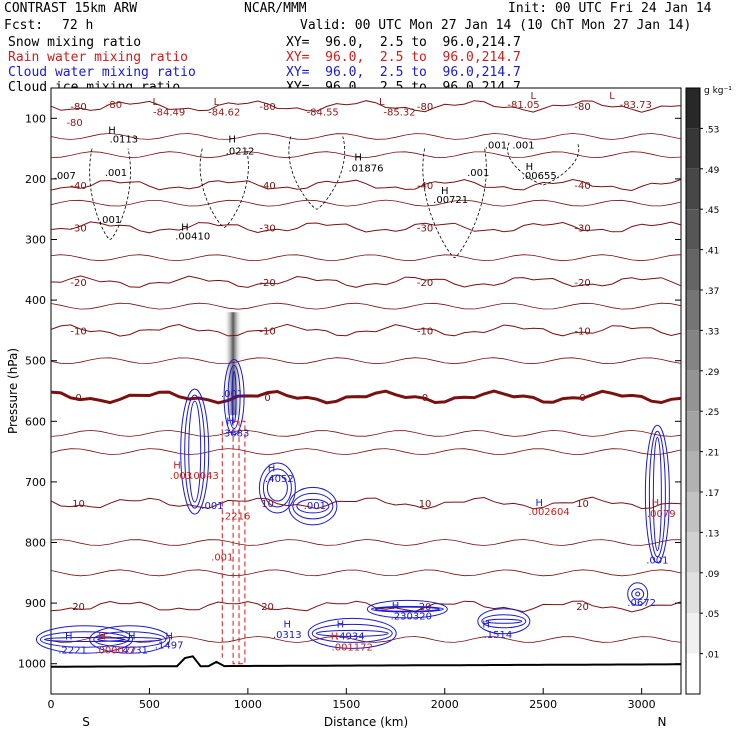 This screenshot has height=740, width=740. I want to click on contour-annotation: -85.32, so click(399, 112).